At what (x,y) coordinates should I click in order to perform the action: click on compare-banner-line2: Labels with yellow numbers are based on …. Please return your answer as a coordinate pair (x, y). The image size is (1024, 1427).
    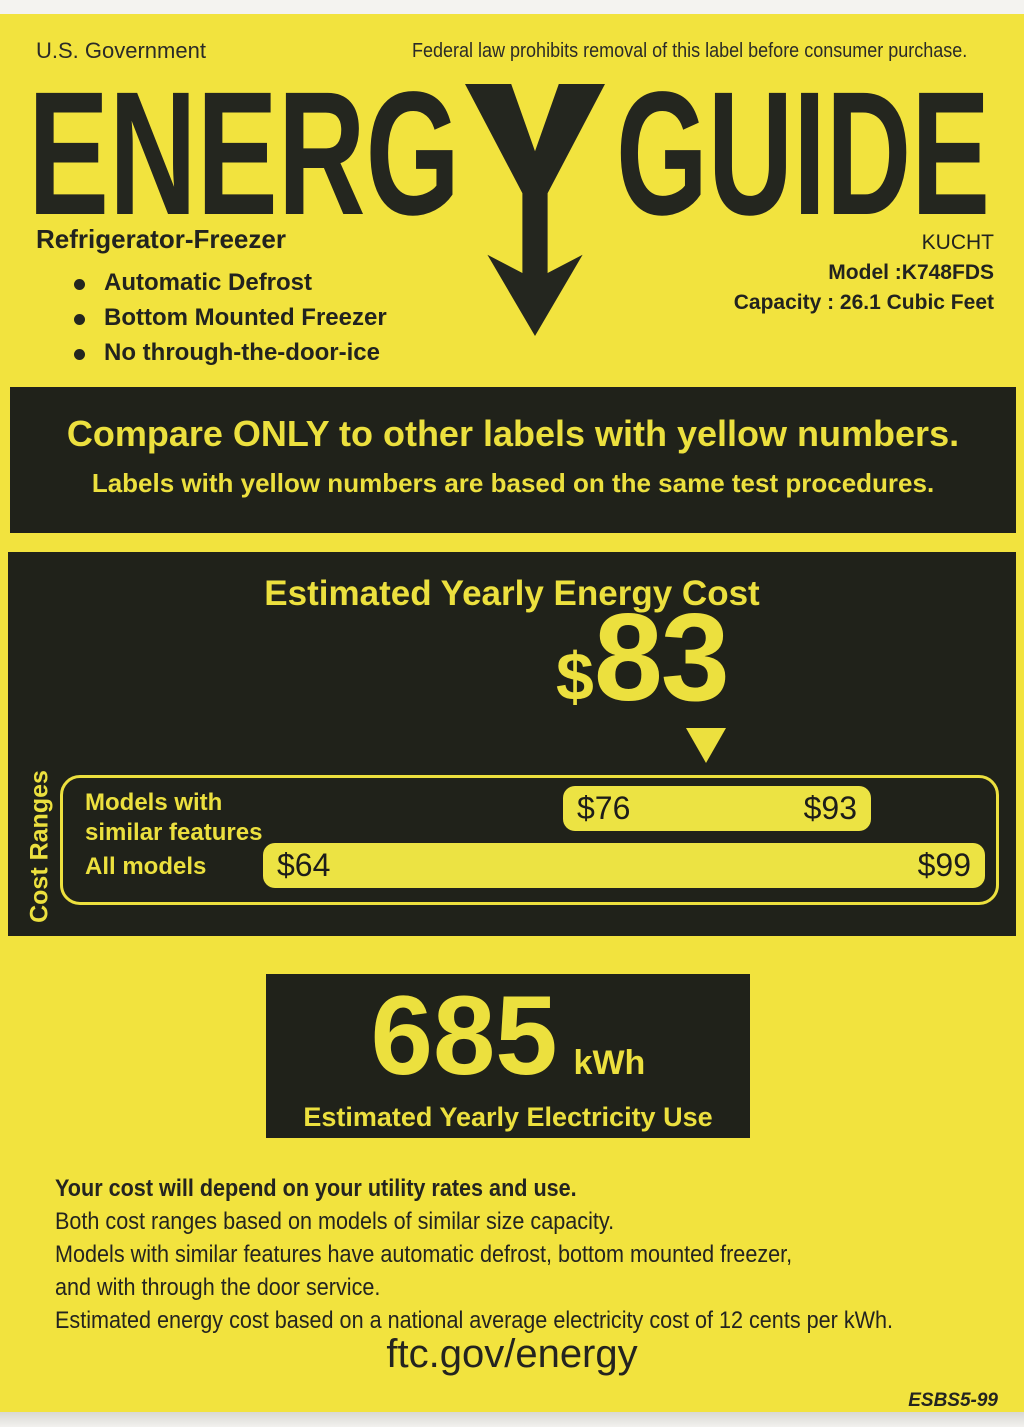
    Looking at the image, I should click on (513, 483).